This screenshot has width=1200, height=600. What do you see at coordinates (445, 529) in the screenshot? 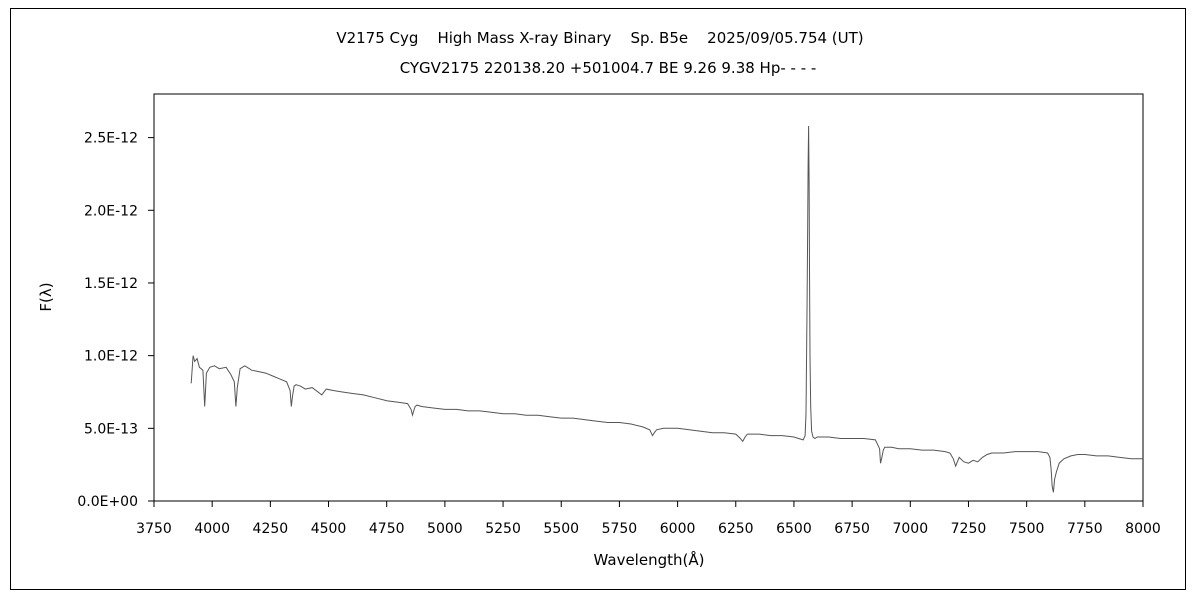
I see `x-tick-label: 5000` at bounding box center [445, 529].